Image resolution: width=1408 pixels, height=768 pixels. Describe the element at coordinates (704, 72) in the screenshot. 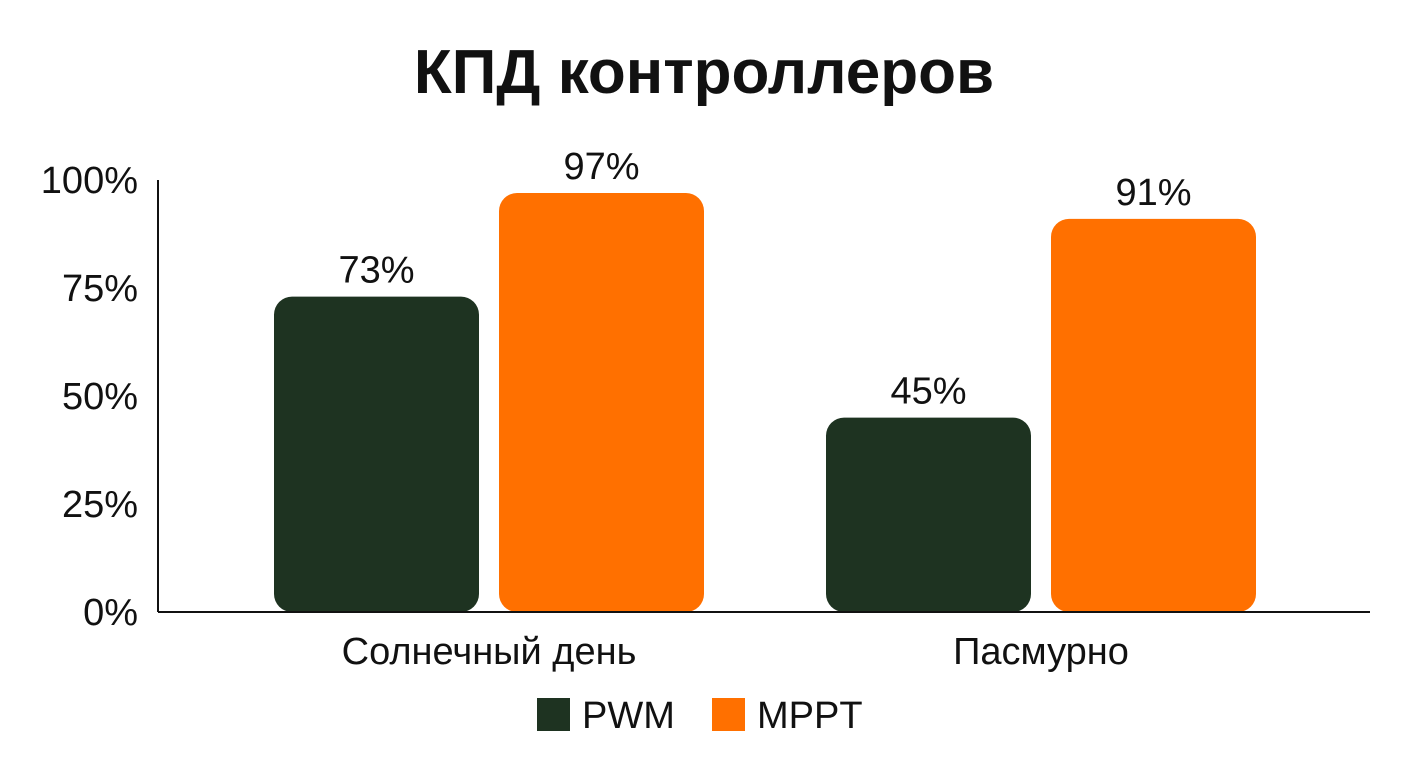

I see `chart-title: КПД контроллеров` at that location.